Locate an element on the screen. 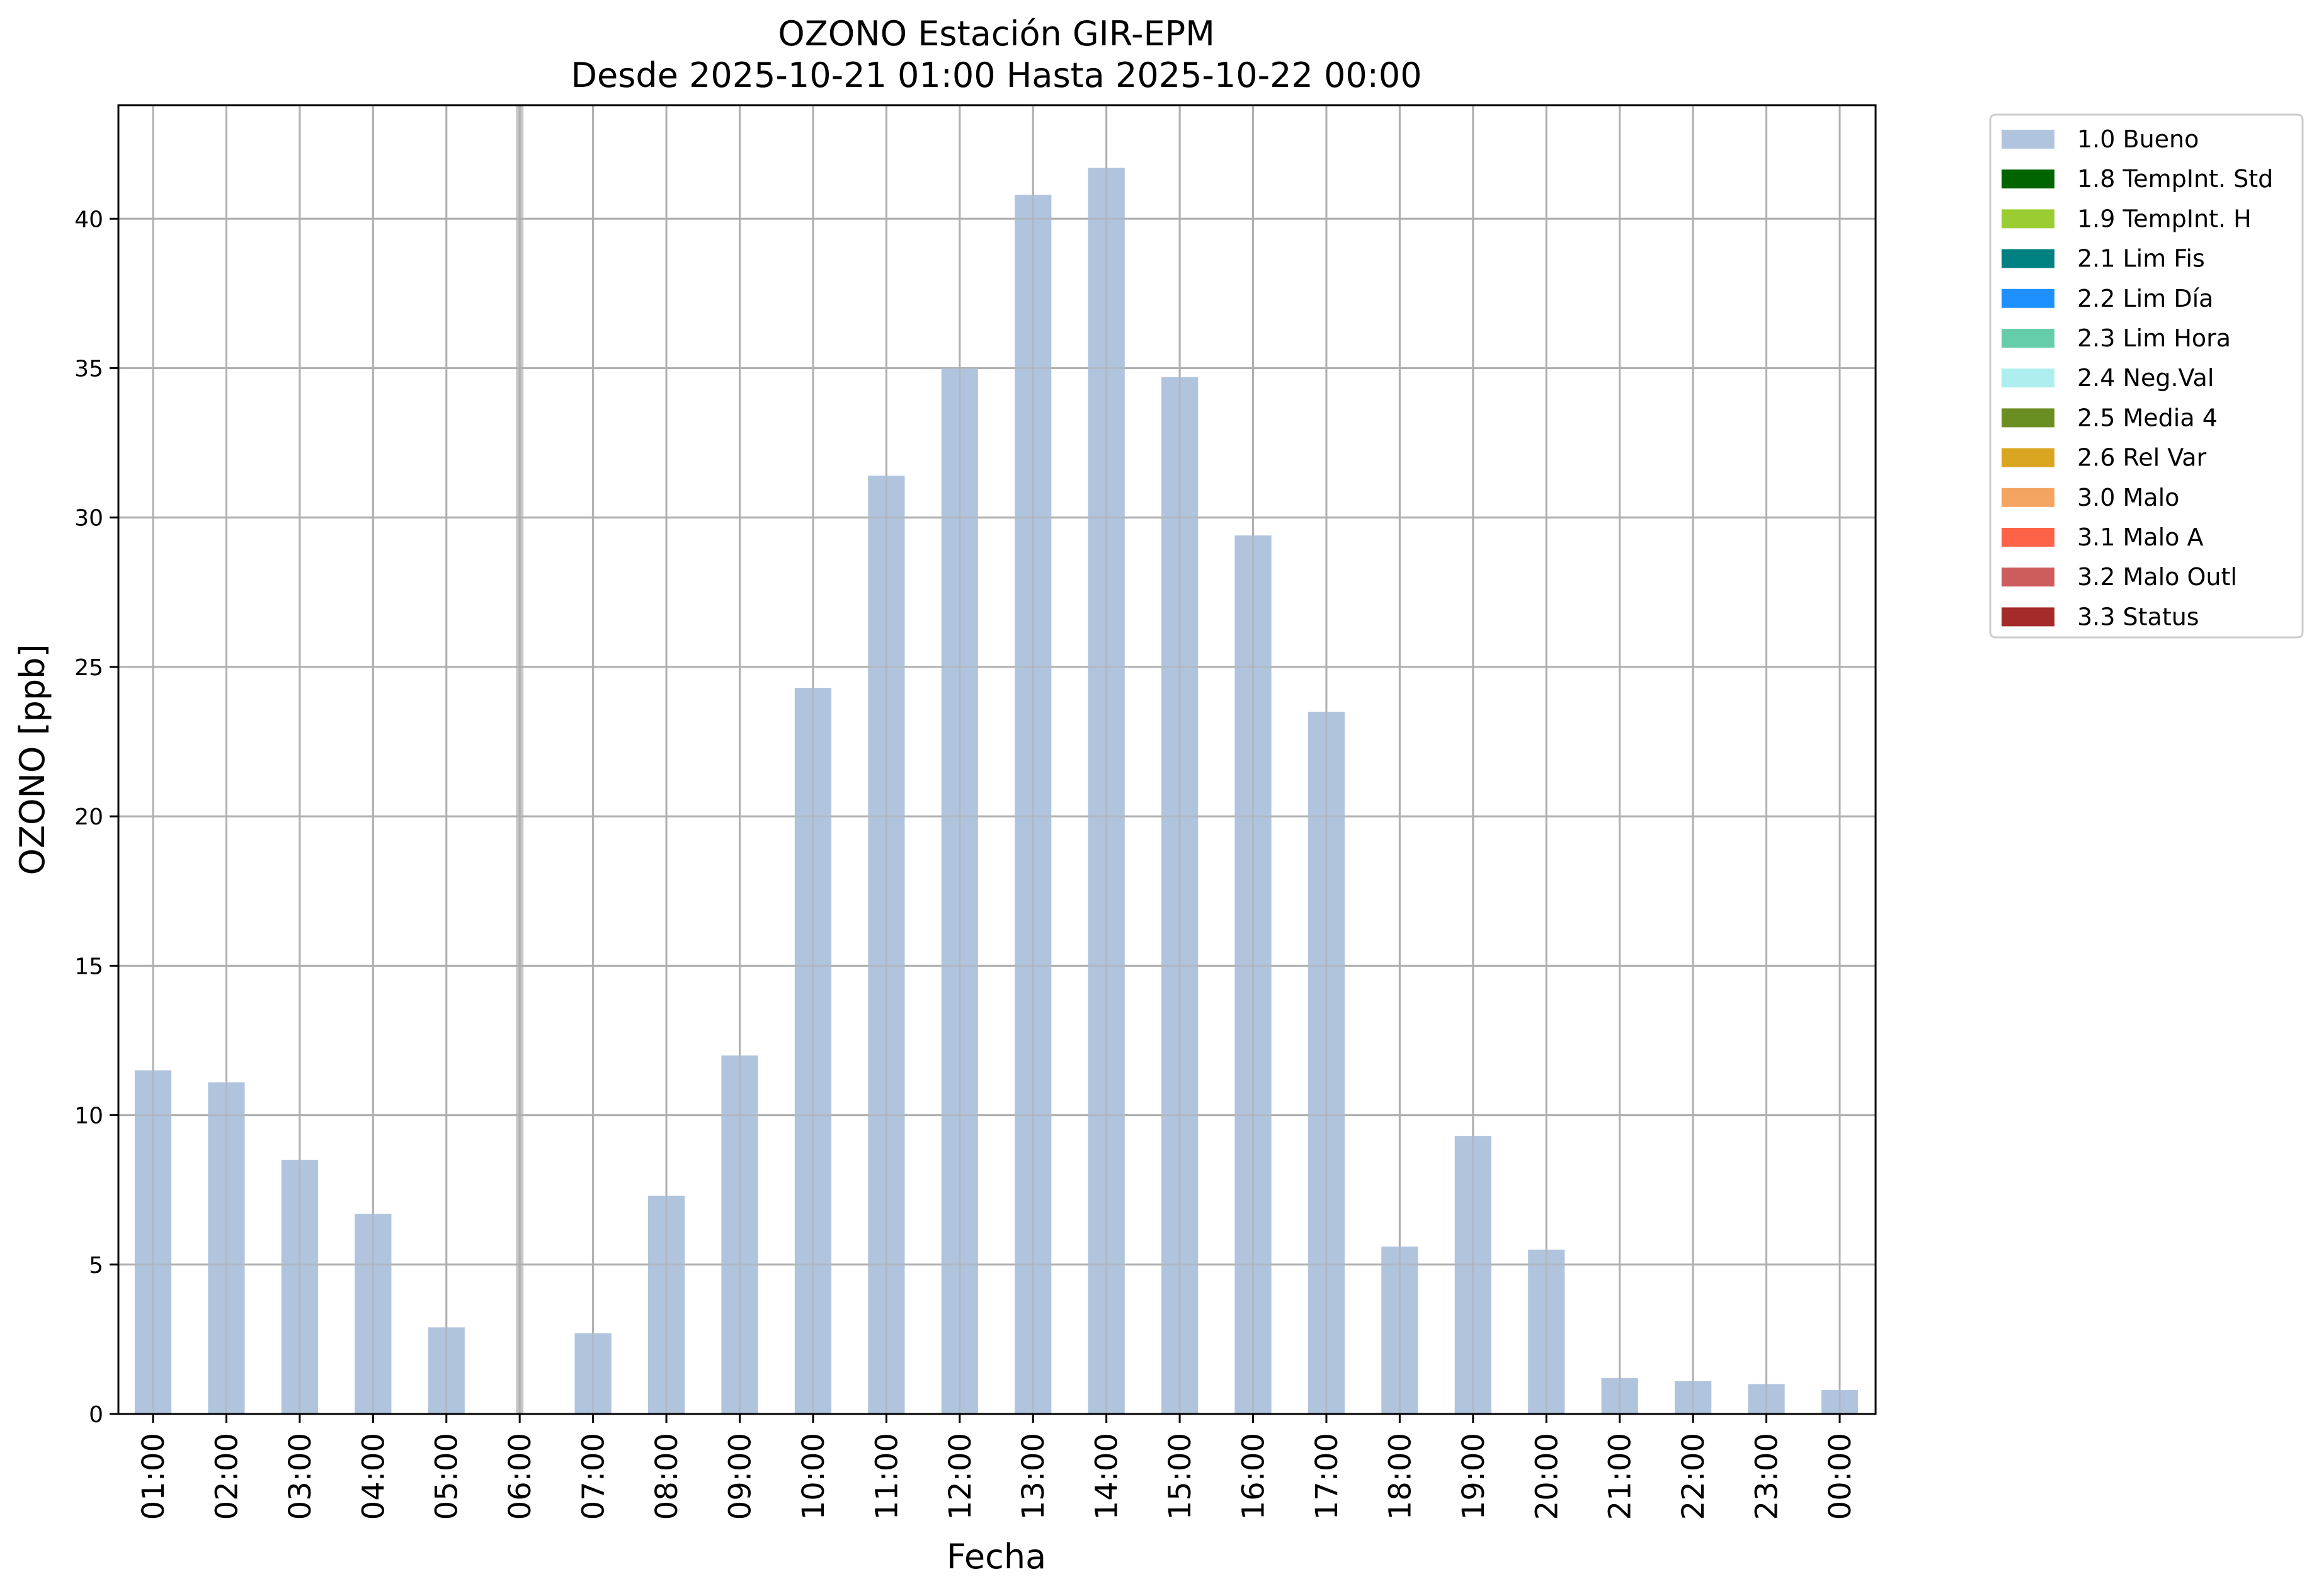 This screenshot has height=1596, width=2319. legend-frame is located at coordinates (2146, 376).